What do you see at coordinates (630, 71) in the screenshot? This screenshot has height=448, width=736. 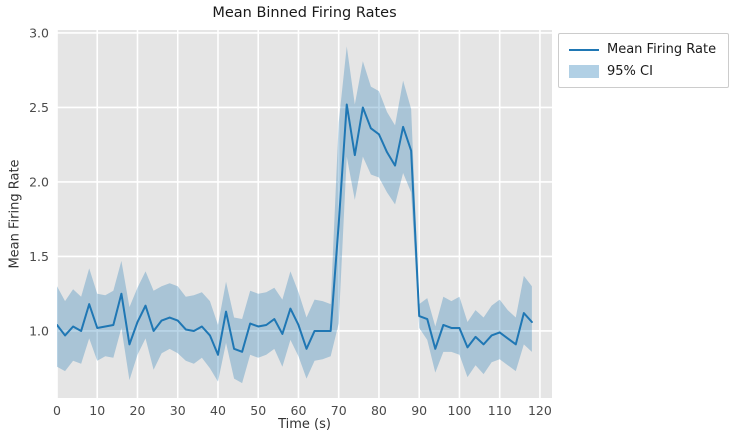 I see `legend-label-ci: 95% CI` at bounding box center [630, 71].